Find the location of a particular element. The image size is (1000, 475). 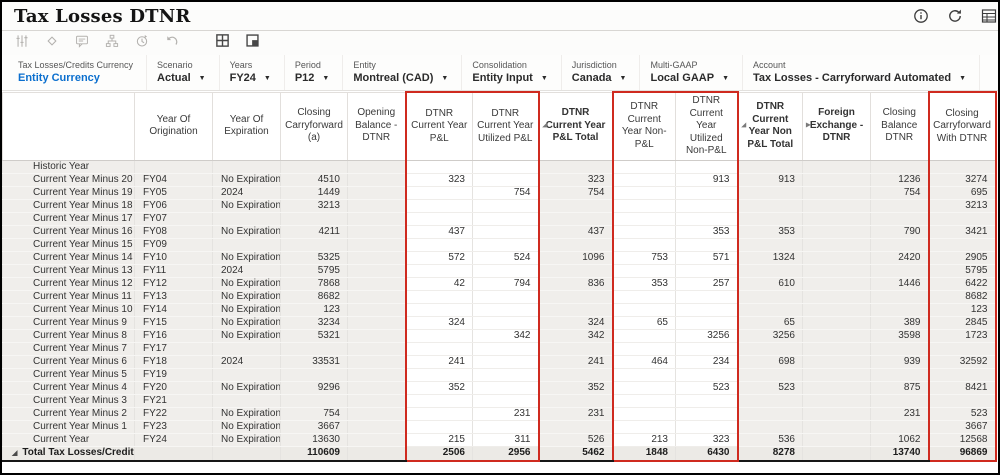

cell-dtnr-current-year-utilized-non-p-l: 353 is located at coordinates (707, 231).